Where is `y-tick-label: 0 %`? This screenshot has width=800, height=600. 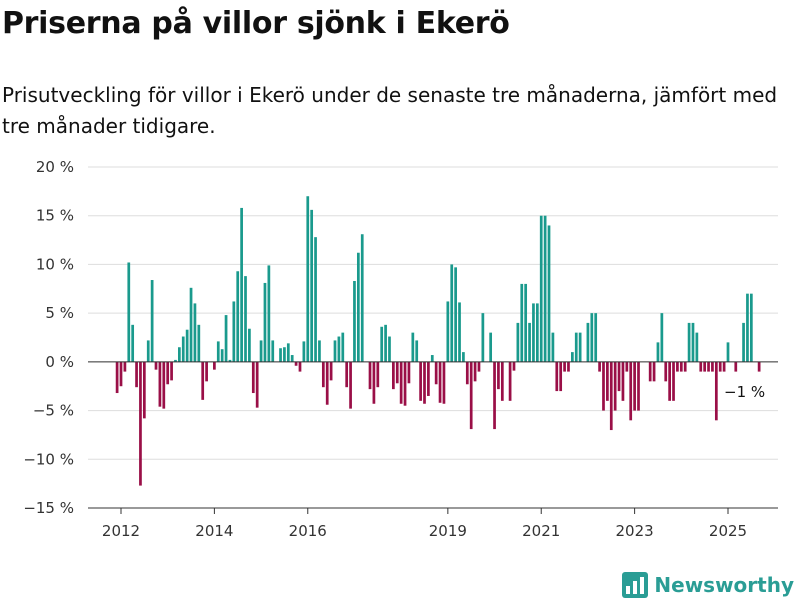 y-tick-label: 0 % is located at coordinates (59, 362).